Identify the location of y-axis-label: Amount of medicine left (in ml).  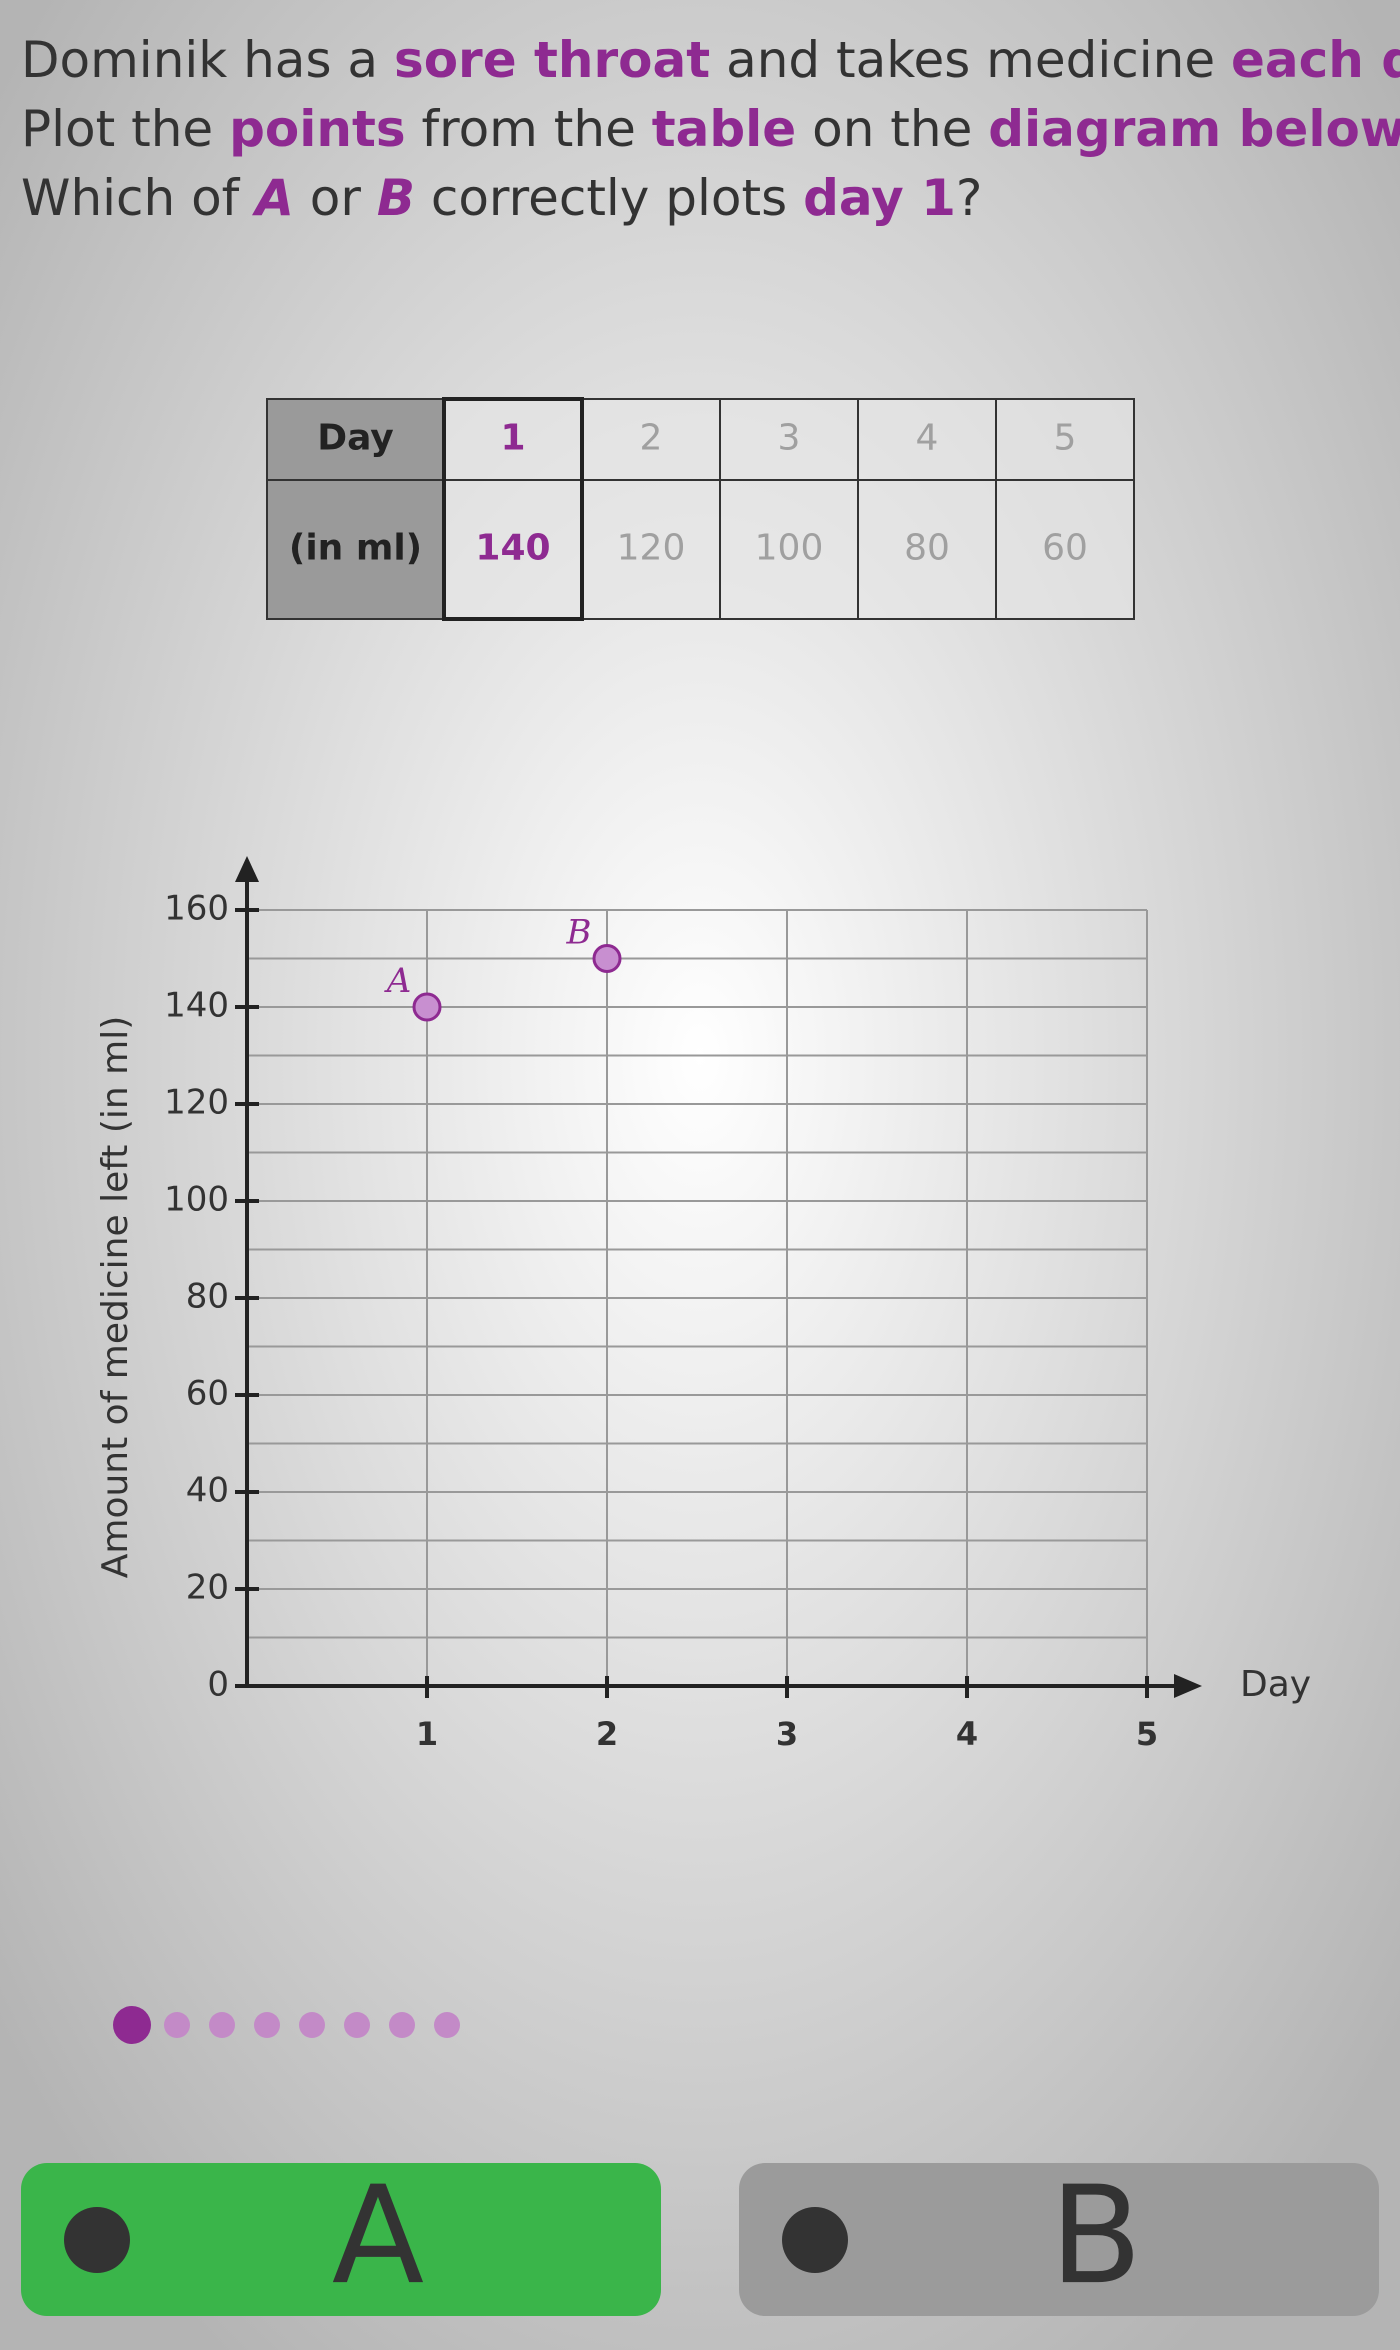
(115, 1297).